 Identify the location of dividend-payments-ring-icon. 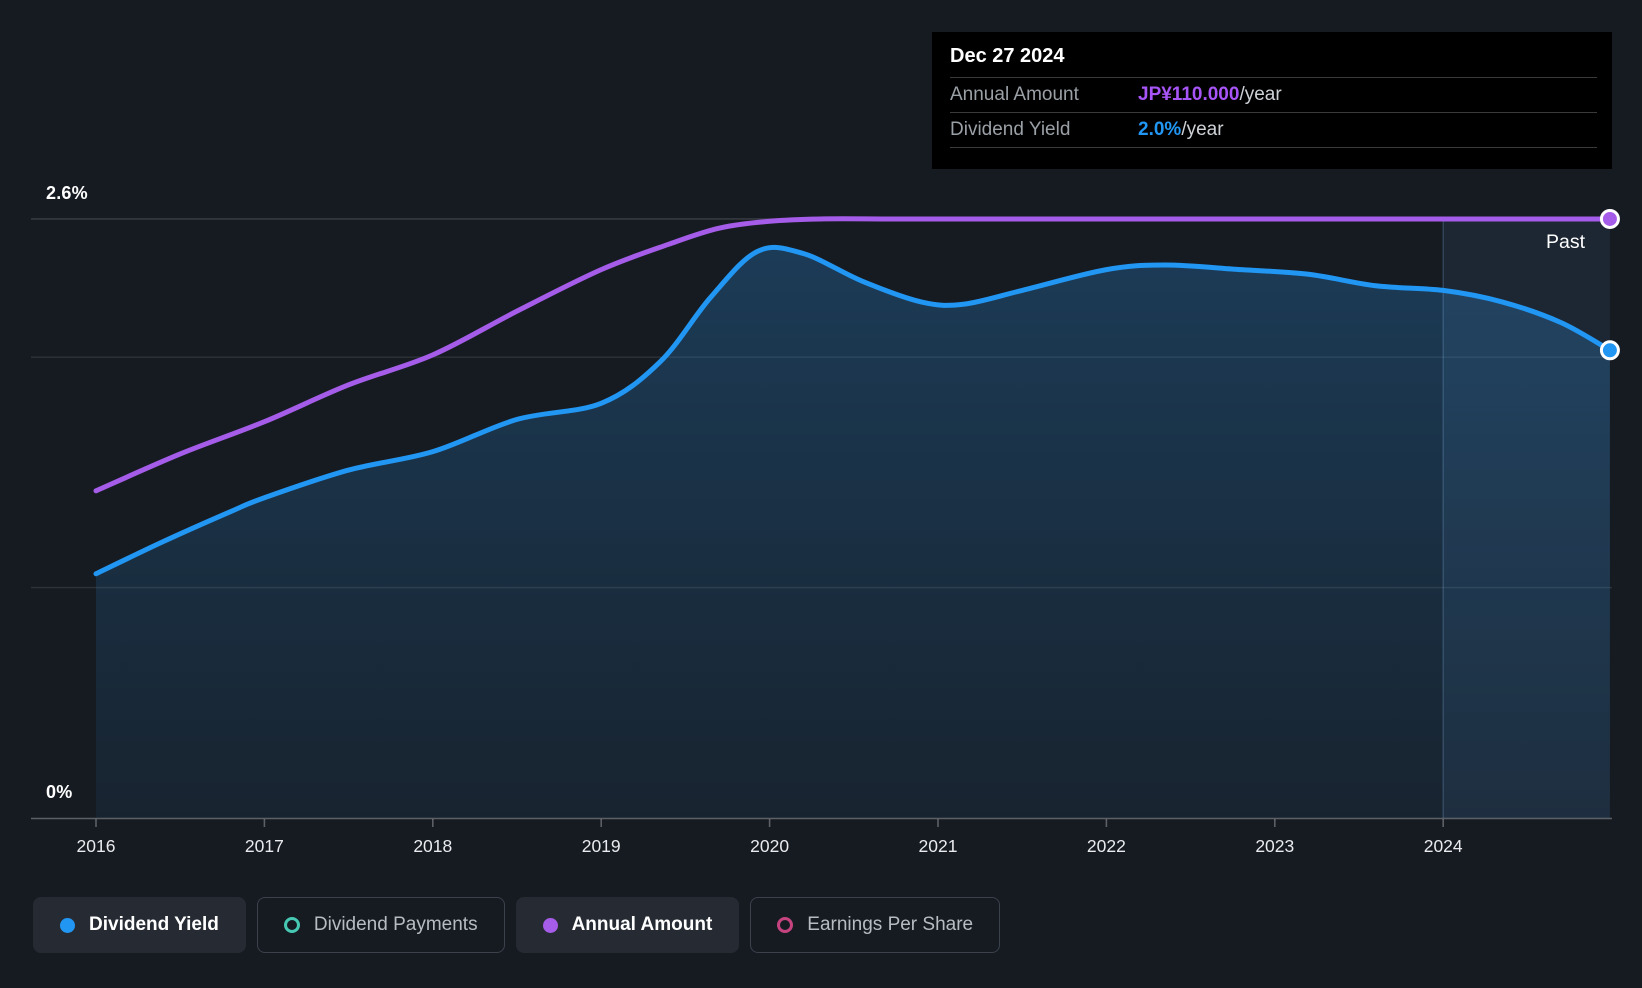
(291, 925).